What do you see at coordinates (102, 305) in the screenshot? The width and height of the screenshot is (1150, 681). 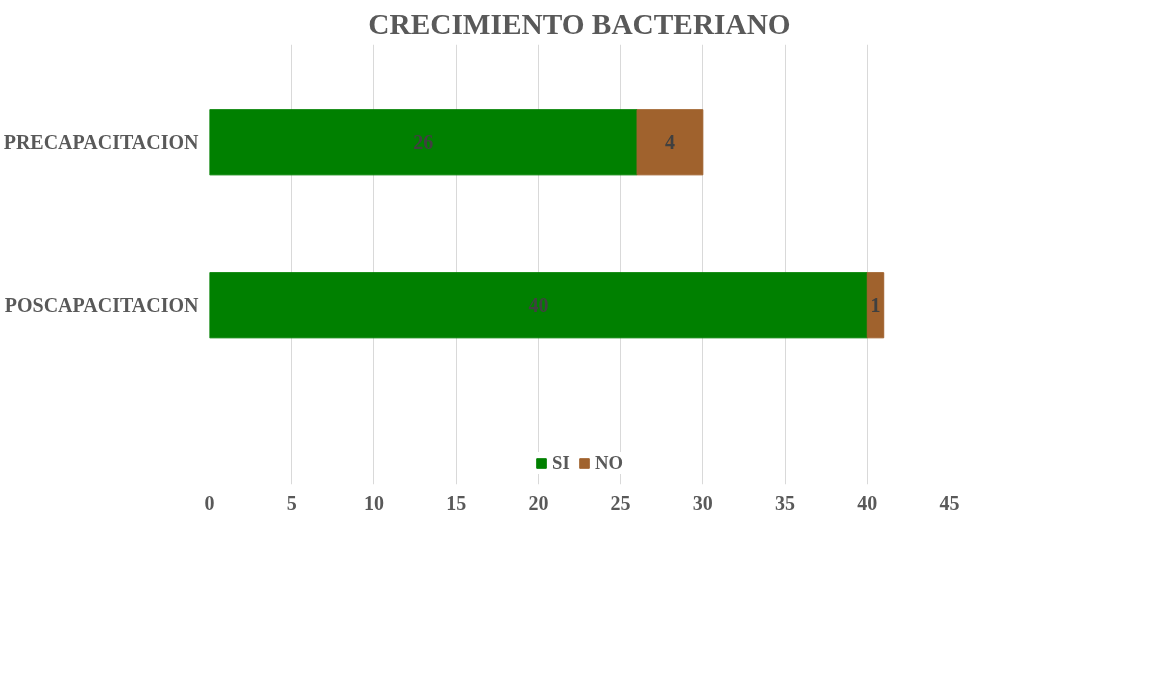 I see `y-tick-label: POSCAPACITACION` at bounding box center [102, 305].